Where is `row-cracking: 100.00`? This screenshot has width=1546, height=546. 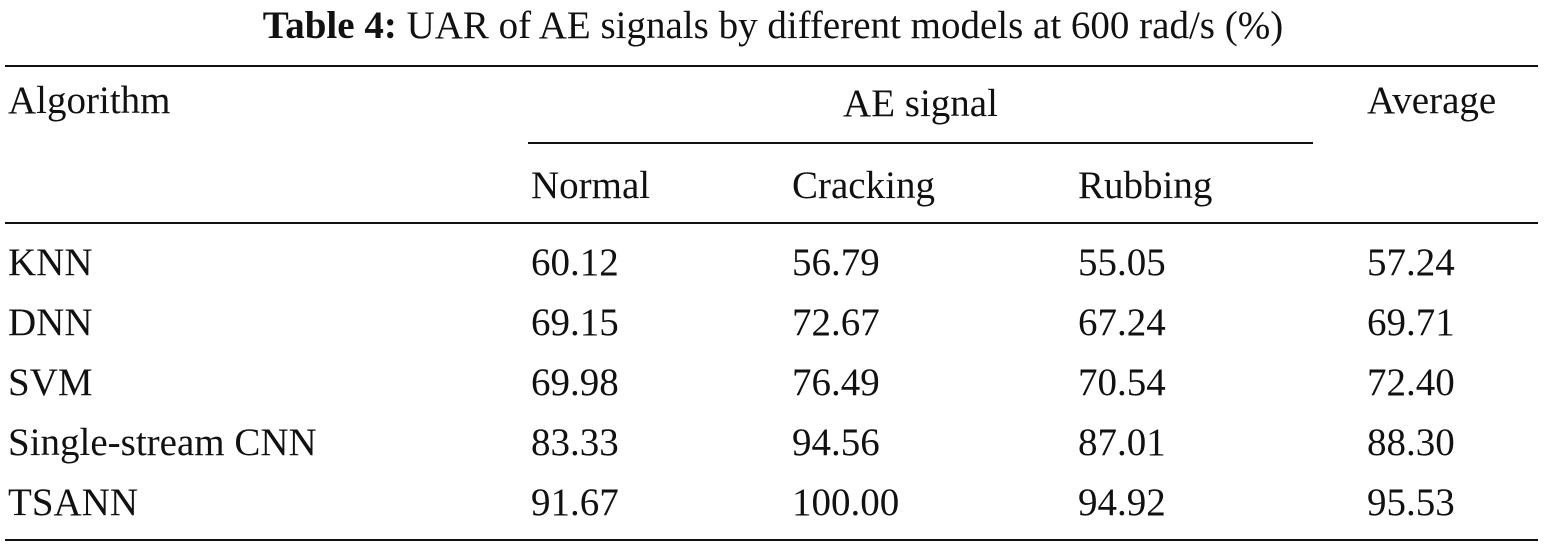 row-cracking: 100.00 is located at coordinates (846, 502).